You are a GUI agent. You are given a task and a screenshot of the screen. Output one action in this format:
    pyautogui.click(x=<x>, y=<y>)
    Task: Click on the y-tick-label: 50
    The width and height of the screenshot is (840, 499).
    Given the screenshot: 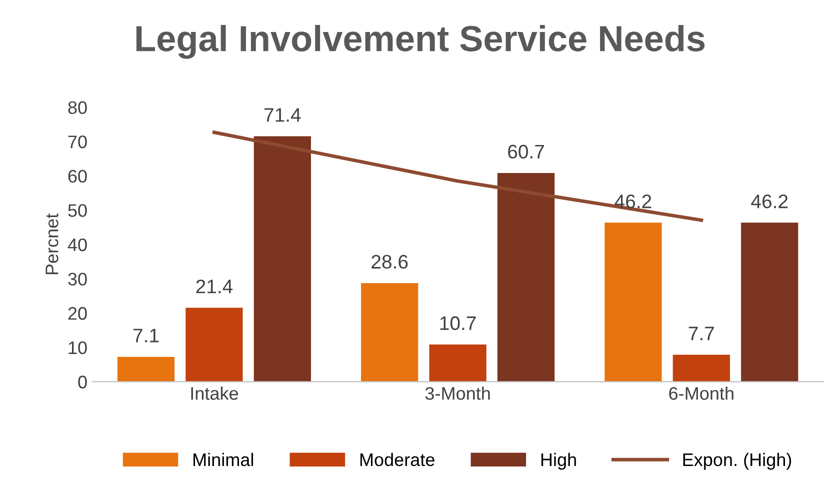 What is the action you would take?
    pyautogui.click(x=77, y=210)
    